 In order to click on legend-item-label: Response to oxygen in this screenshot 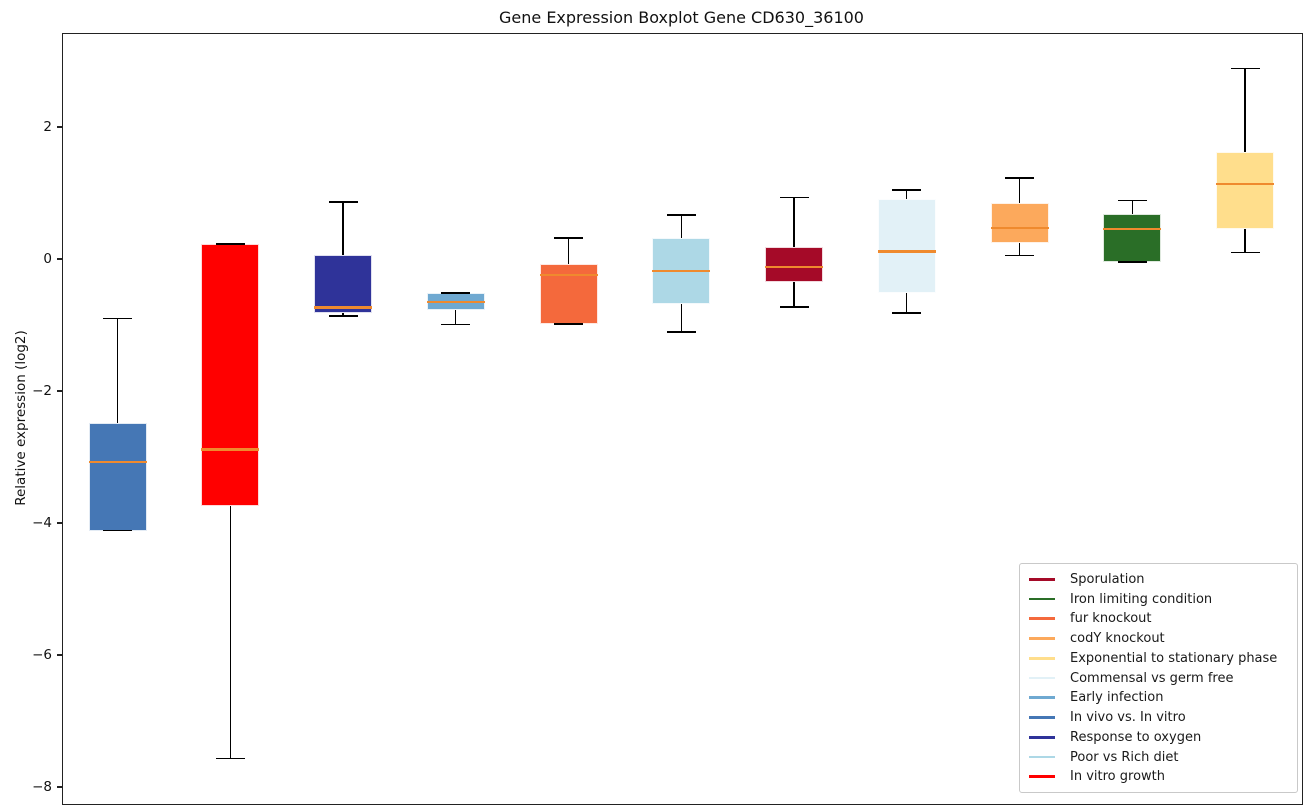, I will do `click(1136, 737)`.